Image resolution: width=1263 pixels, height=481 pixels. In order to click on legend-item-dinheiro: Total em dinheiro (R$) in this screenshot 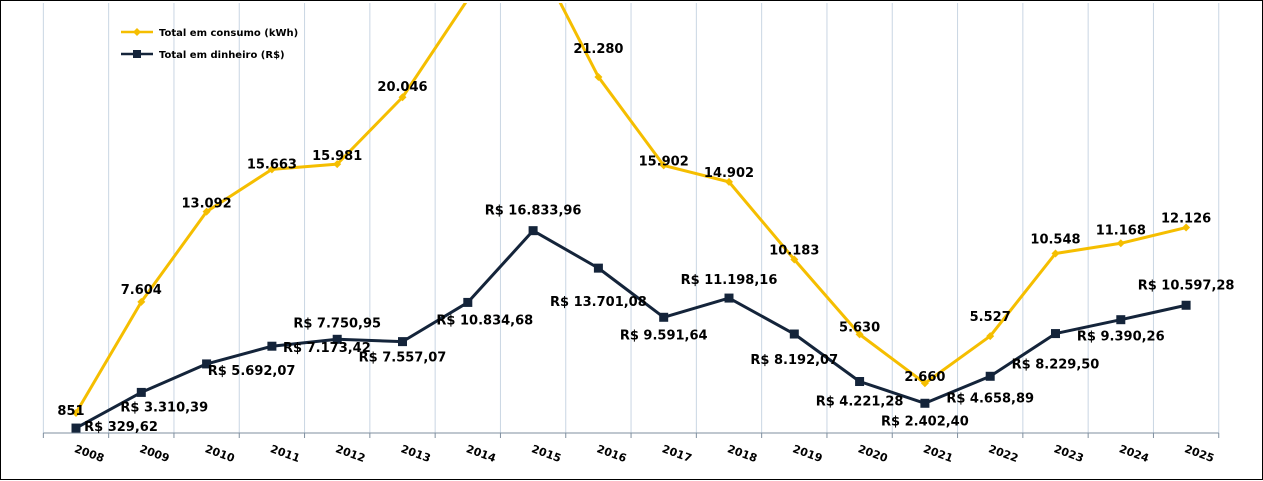, I will do `click(203, 55)`.